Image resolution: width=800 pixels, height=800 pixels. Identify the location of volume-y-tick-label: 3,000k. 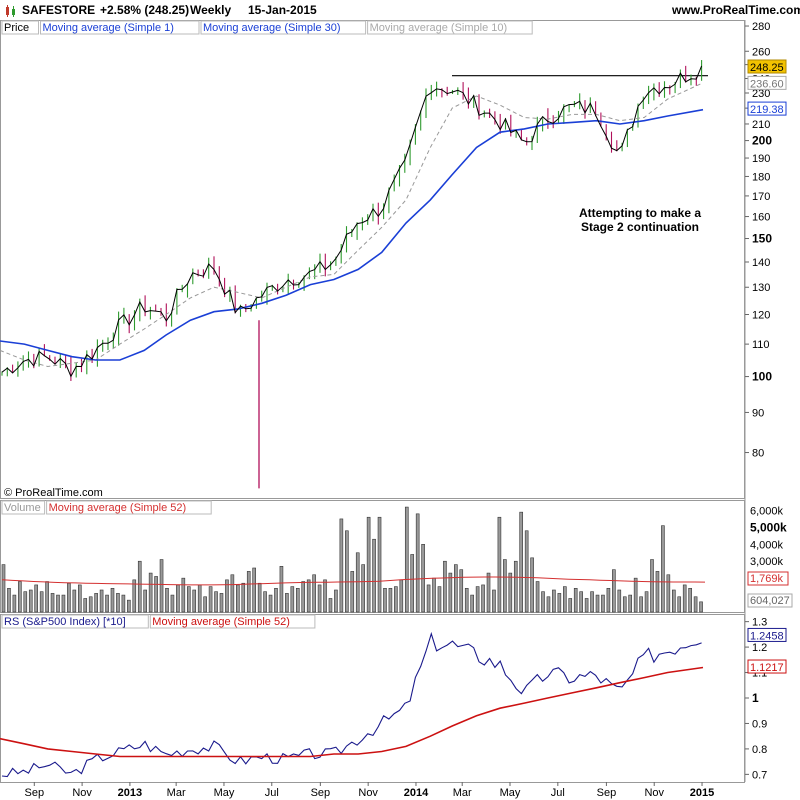
(767, 562).